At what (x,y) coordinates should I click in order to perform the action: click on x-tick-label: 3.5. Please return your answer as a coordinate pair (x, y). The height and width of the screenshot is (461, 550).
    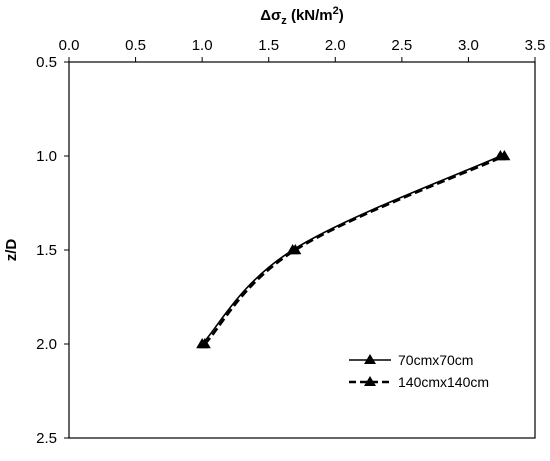
    Looking at the image, I should click on (535, 45).